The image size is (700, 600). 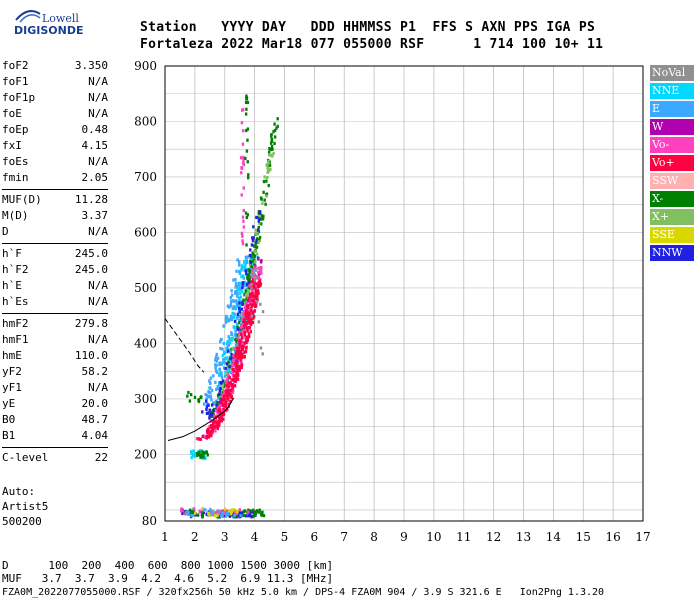 I want to click on x-tick-label: 7, so click(x=344, y=537).